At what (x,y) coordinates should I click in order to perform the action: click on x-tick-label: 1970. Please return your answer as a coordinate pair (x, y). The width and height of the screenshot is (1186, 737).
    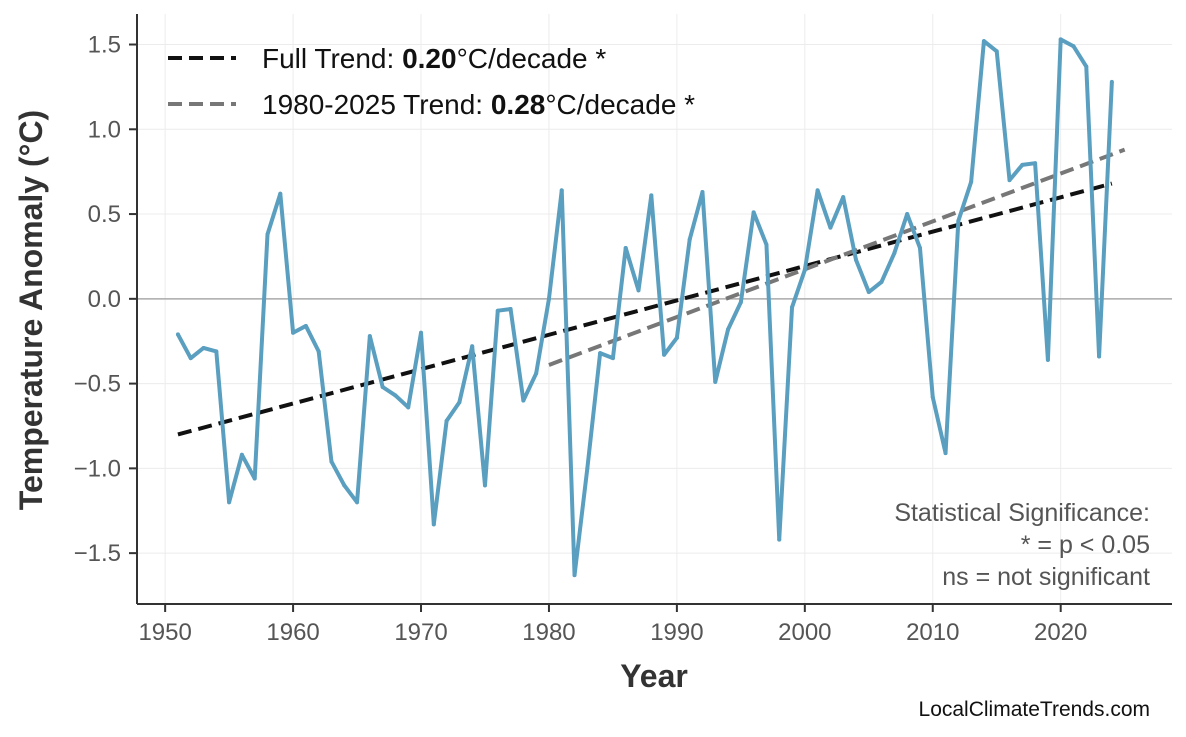
    Looking at the image, I should click on (420, 632).